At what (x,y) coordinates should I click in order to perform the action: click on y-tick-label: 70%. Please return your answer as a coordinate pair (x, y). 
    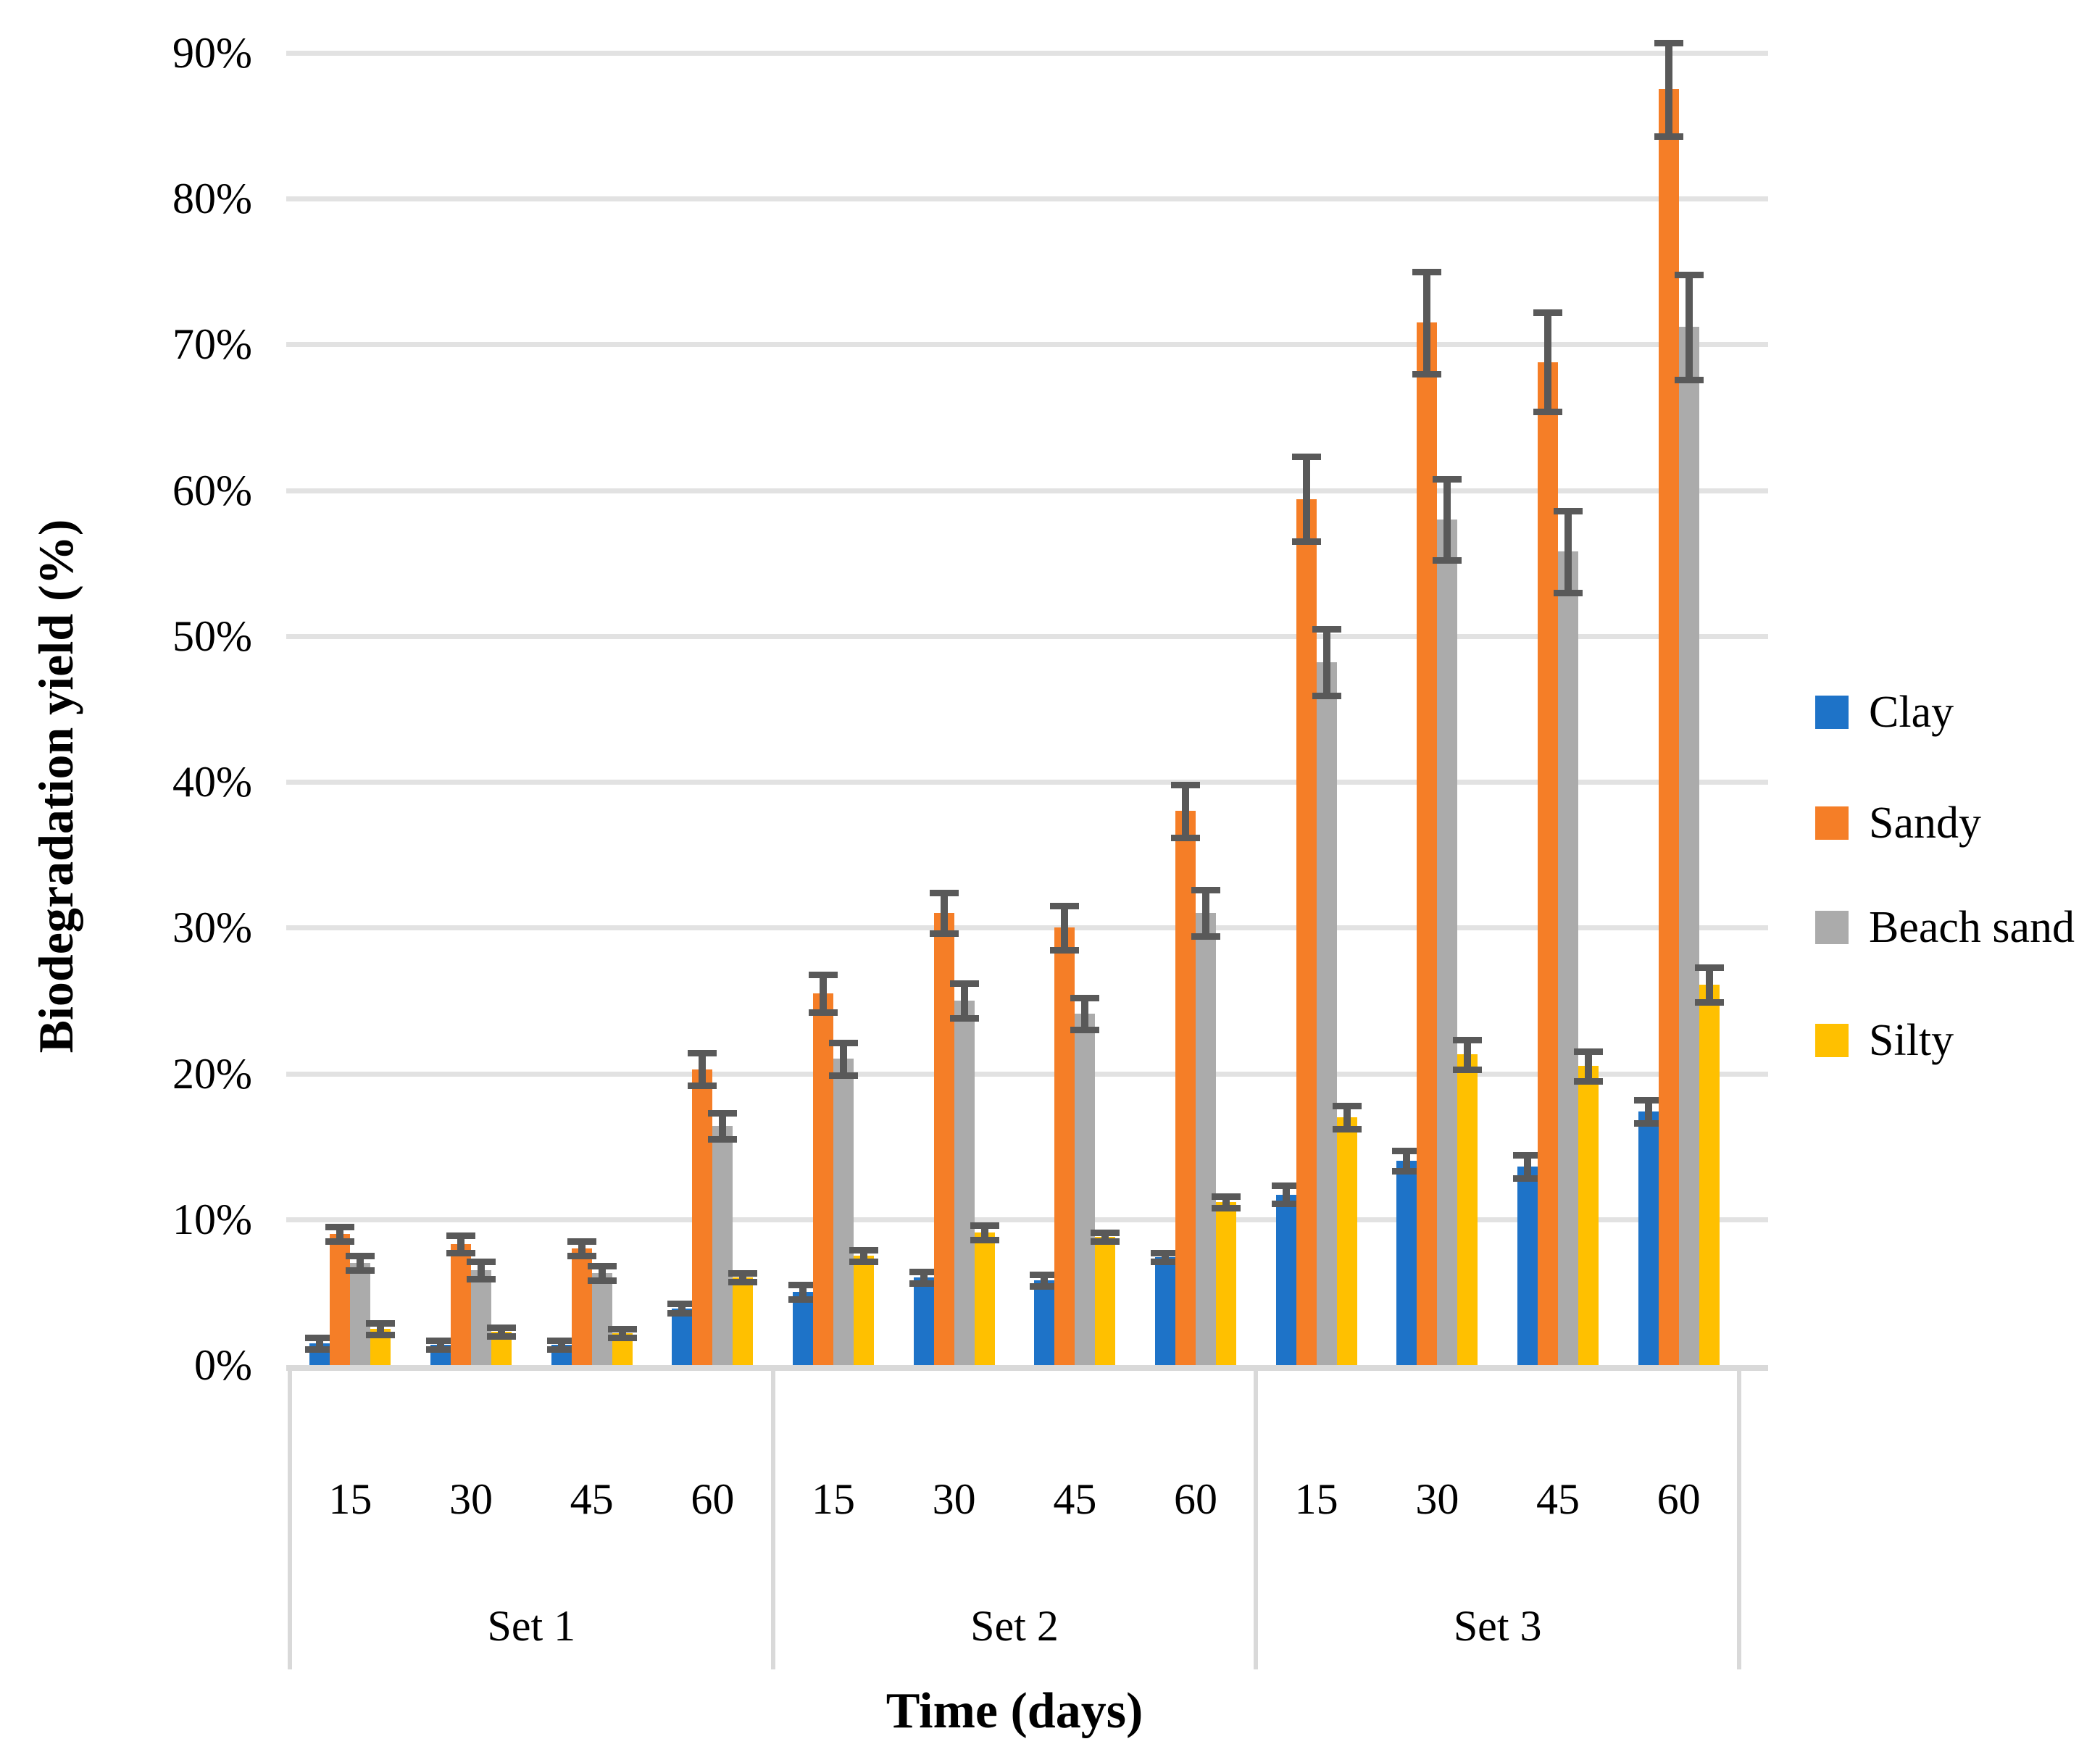
    Looking at the image, I should click on (212, 344).